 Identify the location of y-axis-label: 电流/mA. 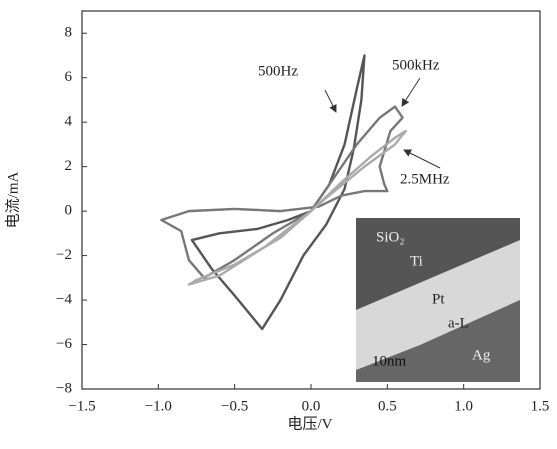
(12, 200).